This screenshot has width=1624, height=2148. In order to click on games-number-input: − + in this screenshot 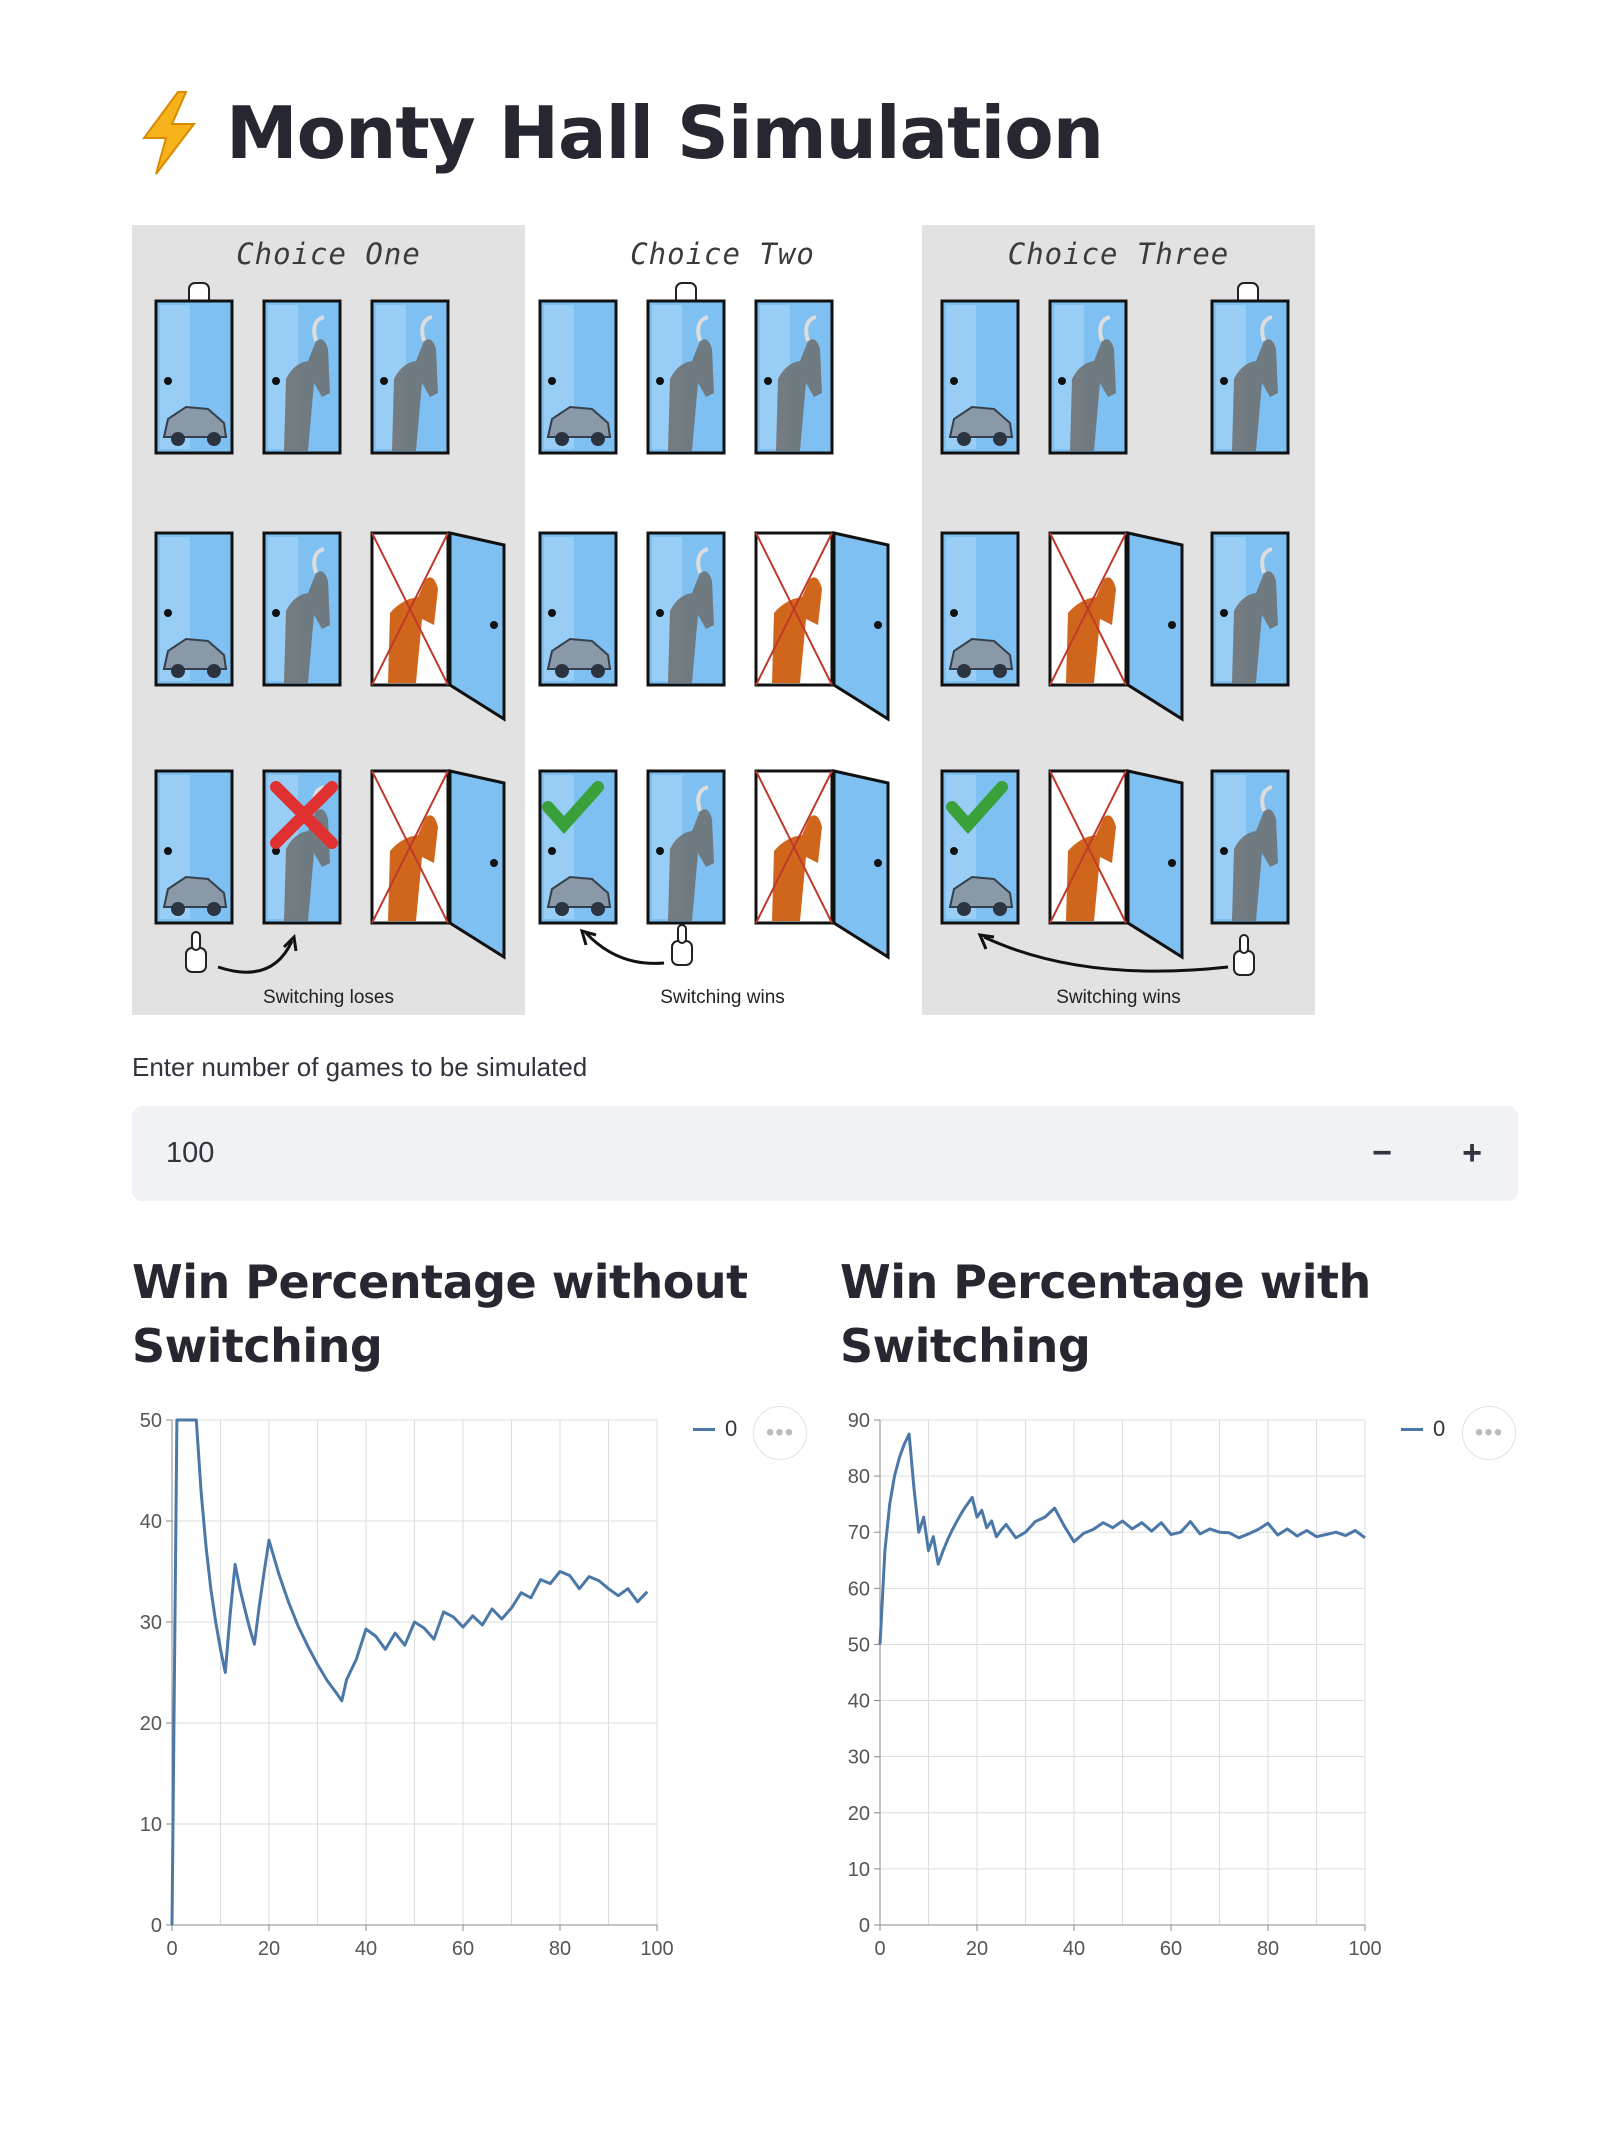, I will do `click(825, 1153)`.